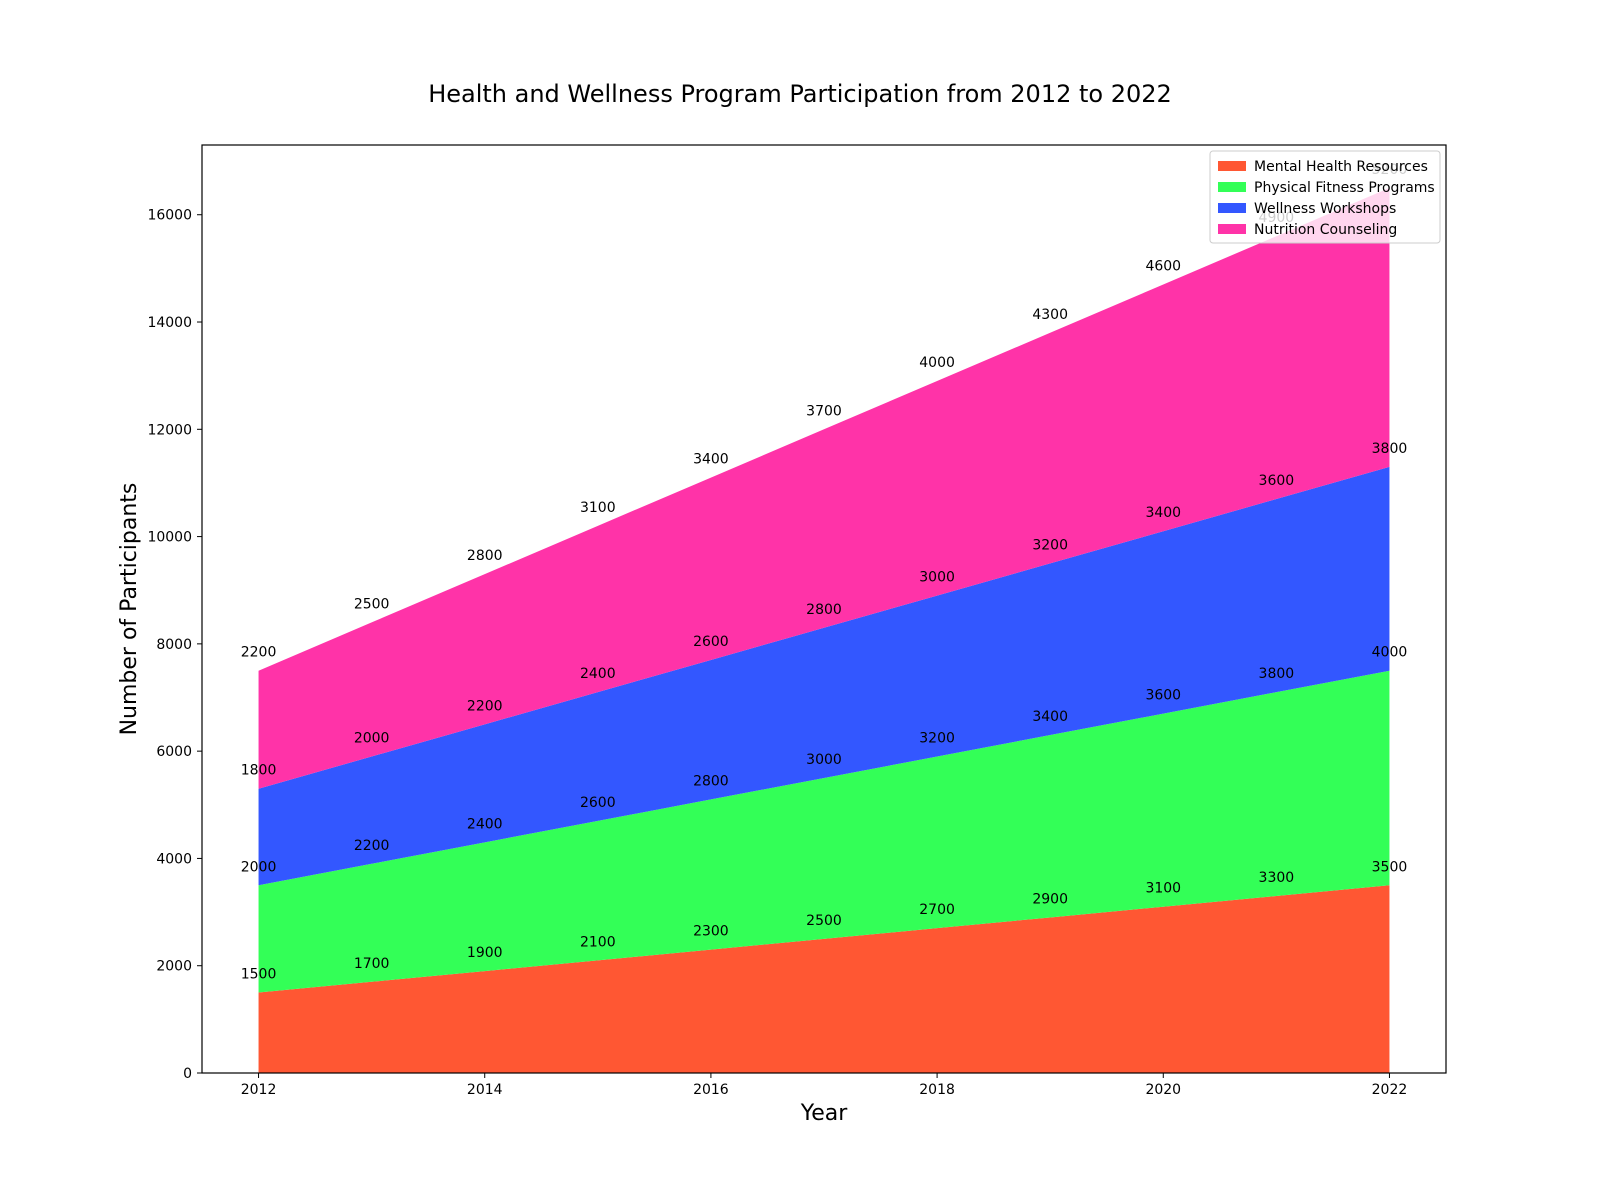  Describe the element at coordinates (169, 430) in the screenshot. I see `y-tick-label-12000: 12000` at that location.